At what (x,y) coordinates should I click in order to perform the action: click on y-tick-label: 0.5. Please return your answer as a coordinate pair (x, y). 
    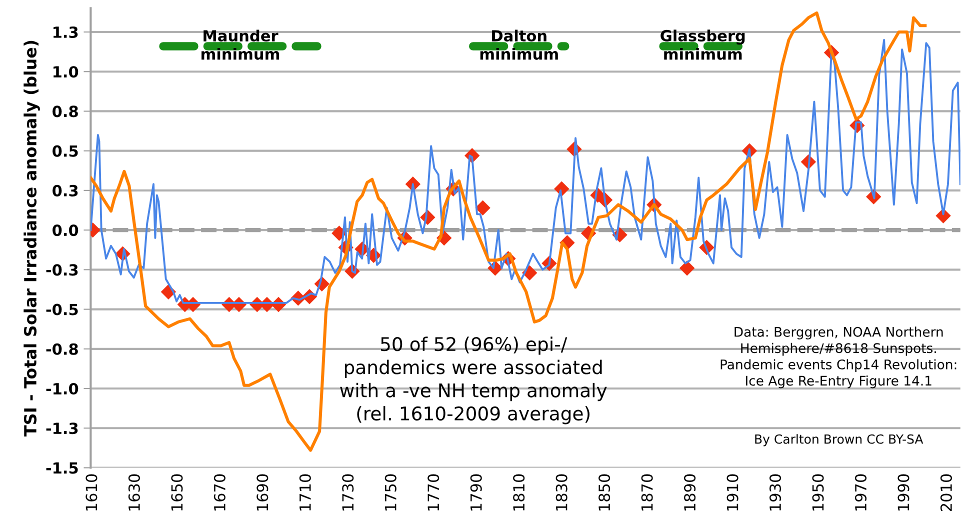
    Looking at the image, I should click on (65, 151).